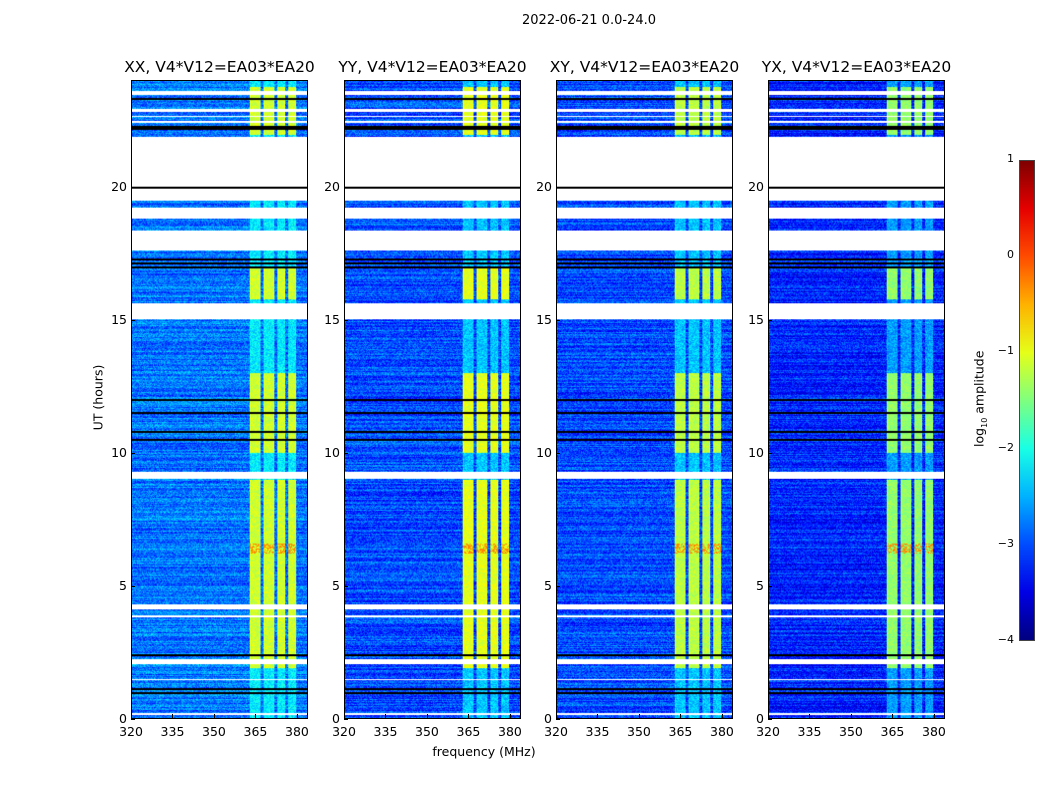  I want to click on colorbar-tick-label: 1, so click(1010, 158).